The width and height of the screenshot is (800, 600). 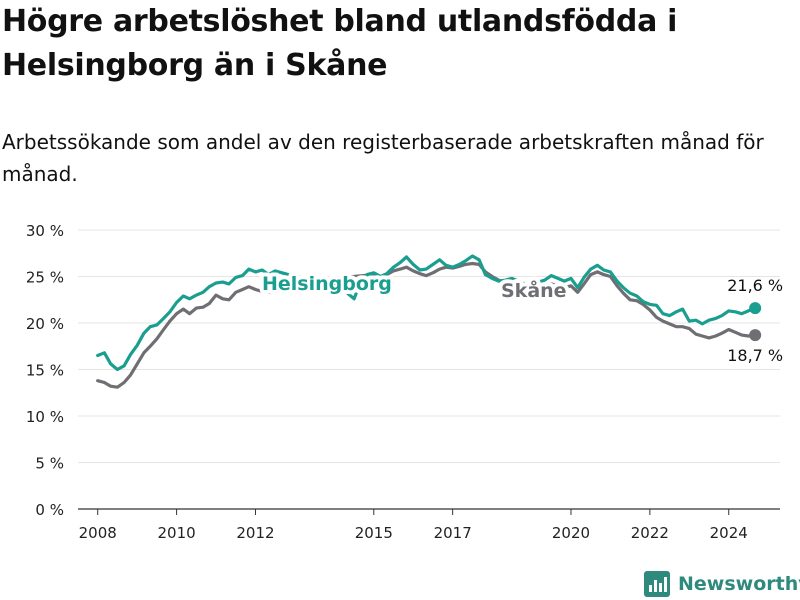 What do you see at coordinates (45, 278) in the screenshot?
I see `y-tick-label: 25 %` at bounding box center [45, 278].